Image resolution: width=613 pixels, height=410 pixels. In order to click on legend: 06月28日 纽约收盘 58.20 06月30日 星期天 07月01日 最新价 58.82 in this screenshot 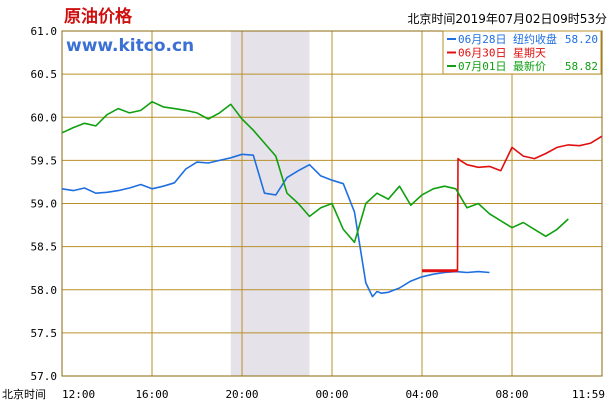, I will do `click(522, 52)`.